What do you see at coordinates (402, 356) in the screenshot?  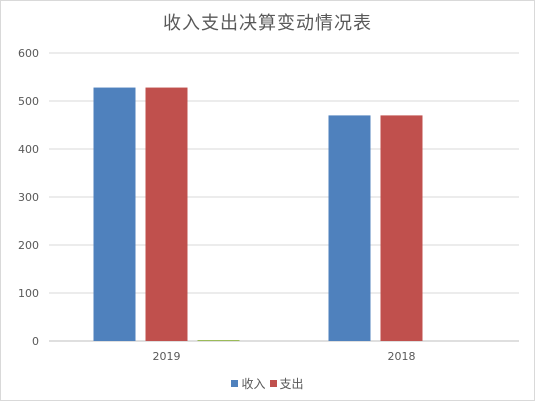 I see `x-tick-label: 2018` at bounding box center [402, 356].